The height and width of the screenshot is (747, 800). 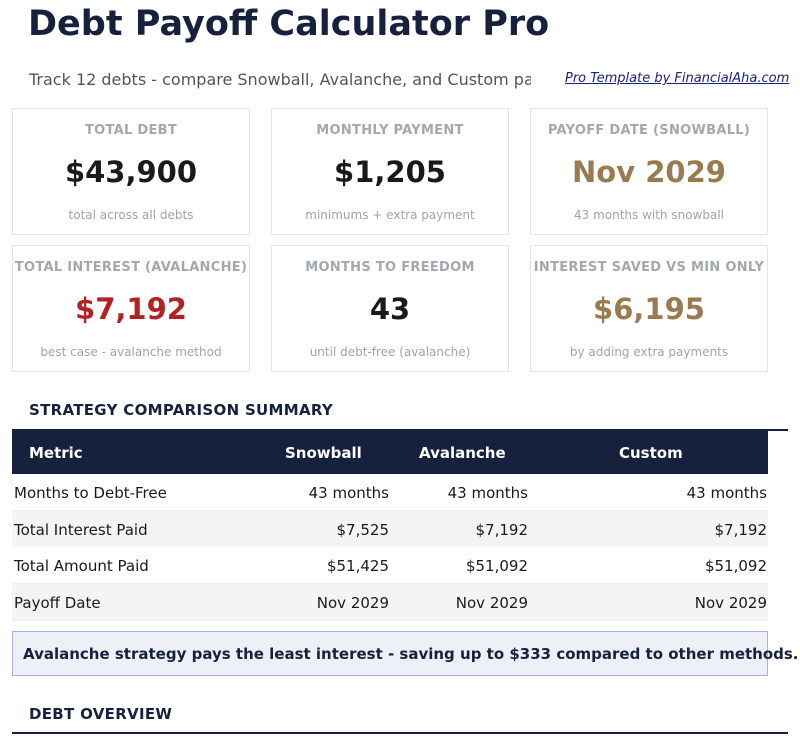 What do you see at coordinates (390, 130) in the screenshot?
I see `card-label: MONTHLY PAYMENT` at bounding box center [390, 130].